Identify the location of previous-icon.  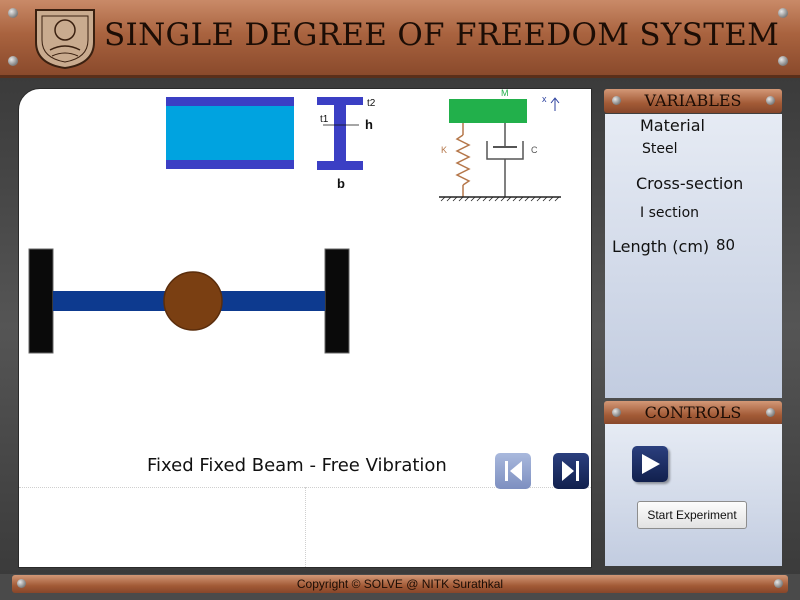
(513, 471).